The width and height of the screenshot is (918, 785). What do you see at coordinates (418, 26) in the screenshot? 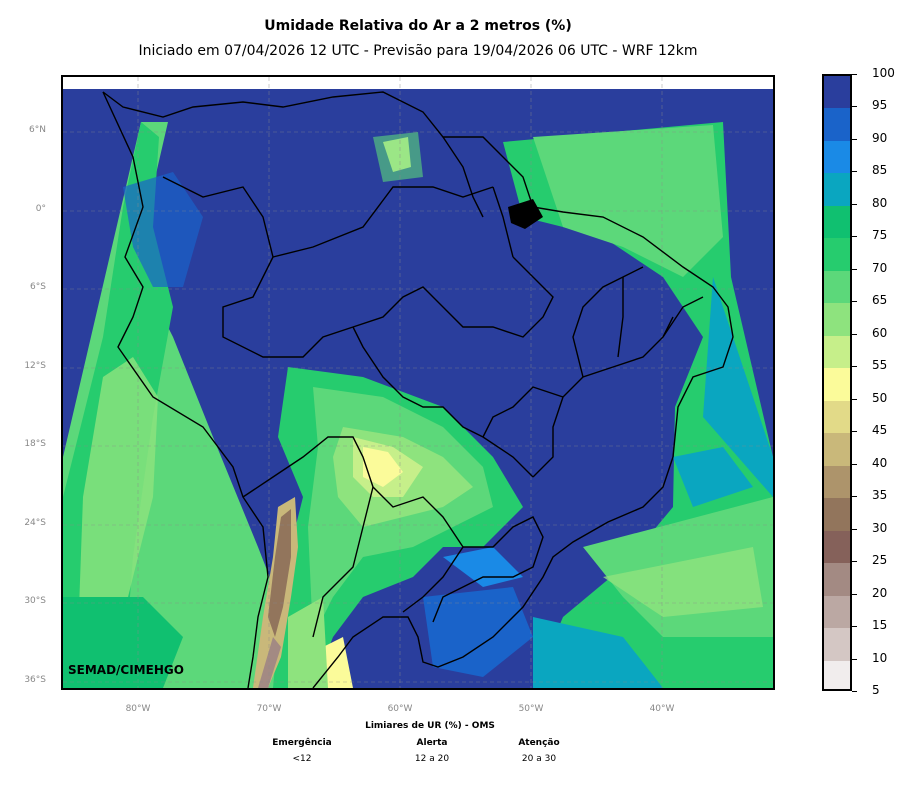
I see `chart-title: Umidade Relativa do Ar a 2 metros (%)` at bounding box center [418, 26].